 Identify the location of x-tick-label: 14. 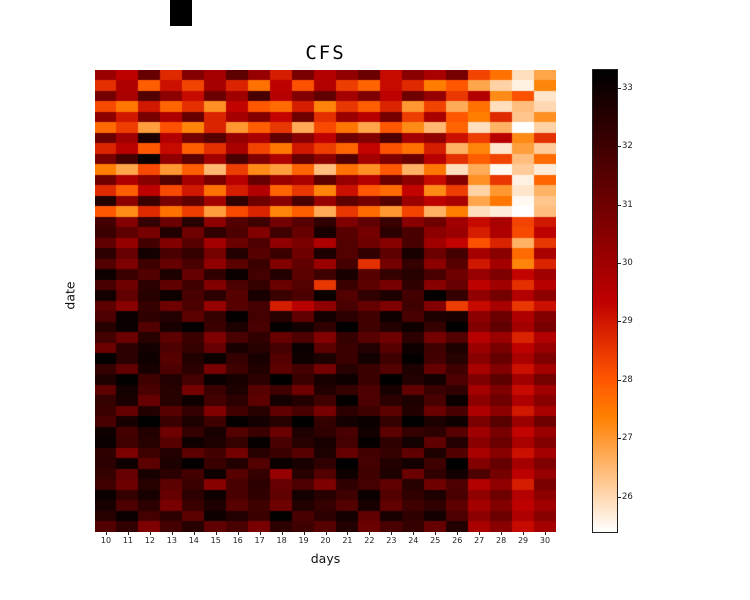
(193, 540).